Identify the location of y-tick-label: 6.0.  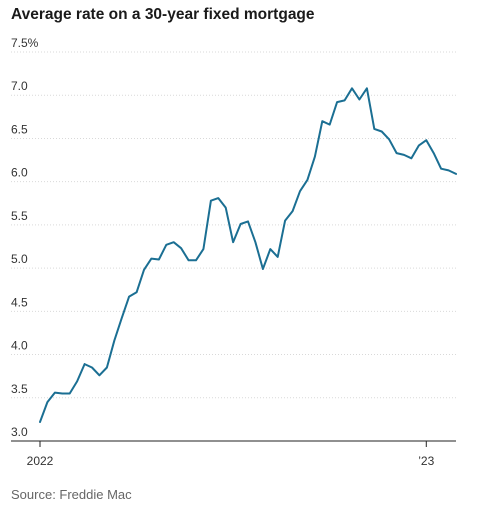
(19, 173).